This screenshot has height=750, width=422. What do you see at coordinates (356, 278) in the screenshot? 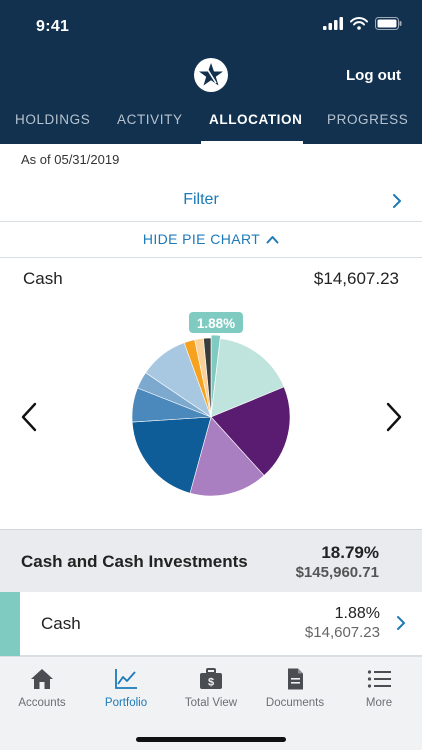
I see `selected-slice-value: $14,607.23` at bounding box center [356, 278].